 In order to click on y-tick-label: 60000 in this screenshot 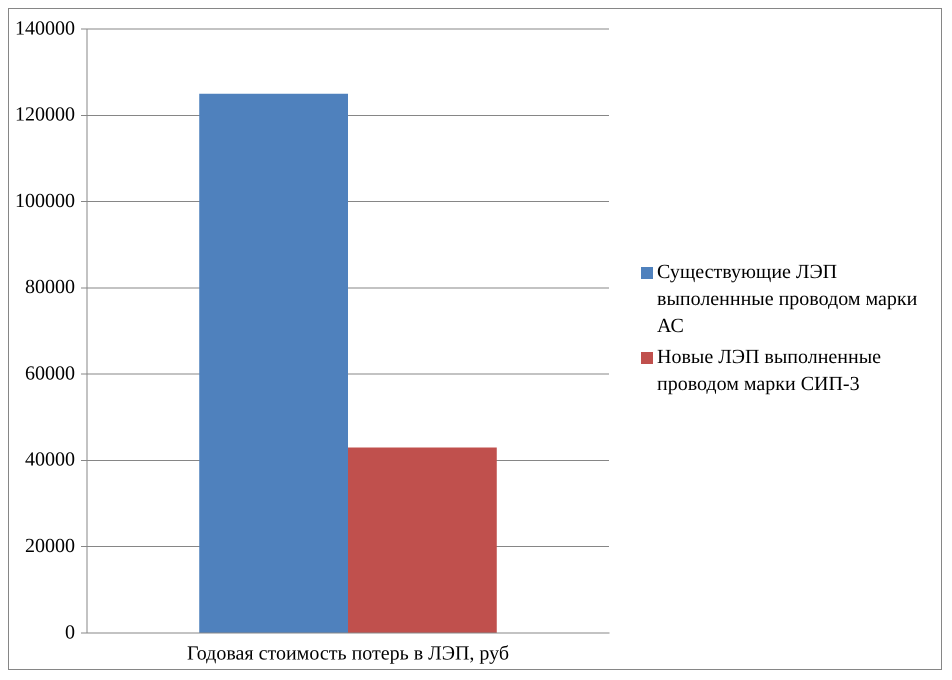, I will do `click(50, 373)`.